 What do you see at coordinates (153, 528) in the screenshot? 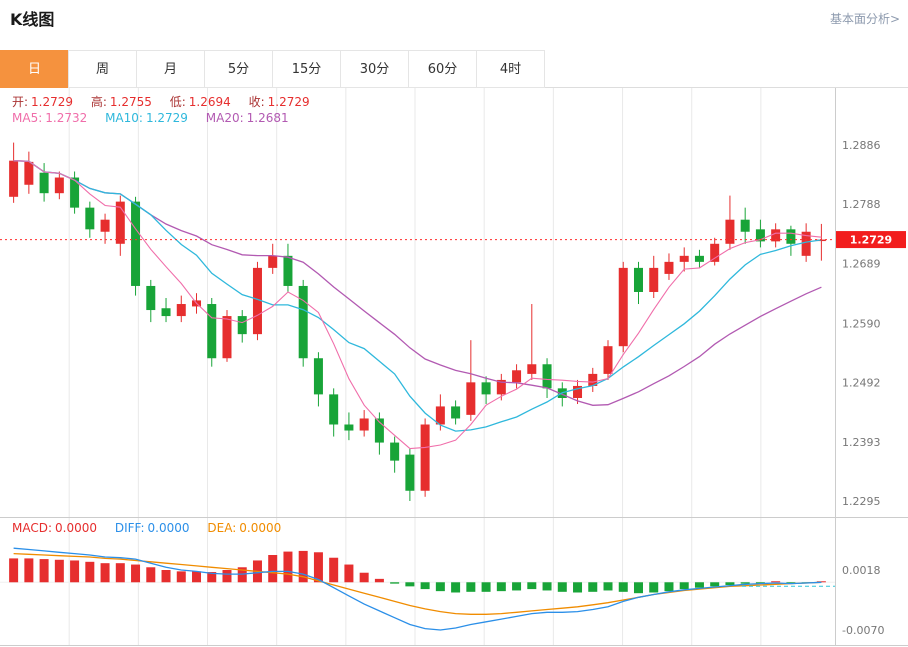
I see `macd-legend: MACD: 0.0000 DIFF: 0.0000 DEA: 0.0000` at bounding box center [153, 528].